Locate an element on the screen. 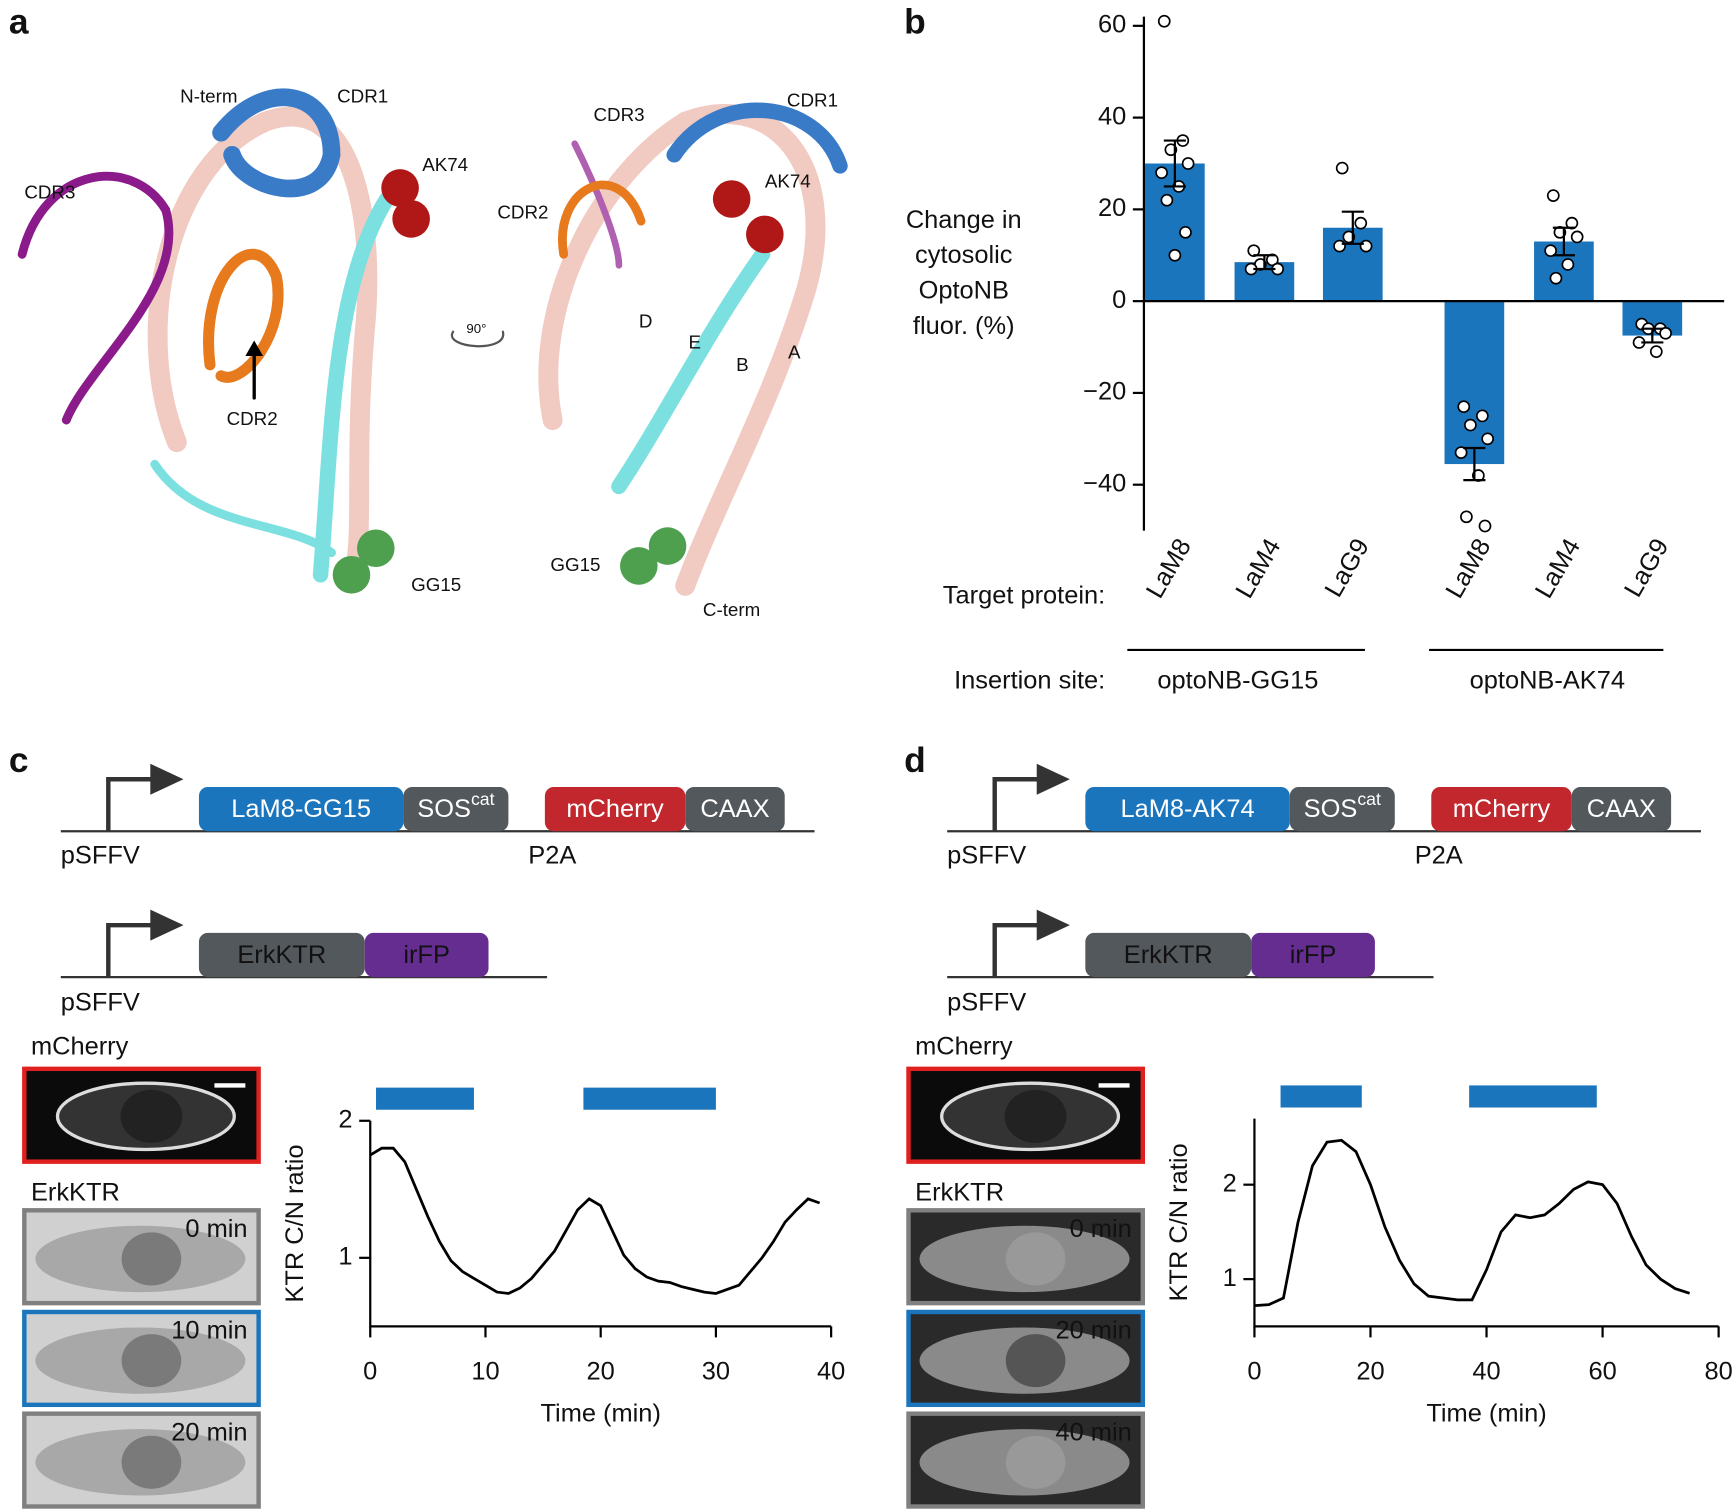 The height and width of the screenshot is (1511, 1733). axis-title: Time (min) is located at coordinates (600, 1413).